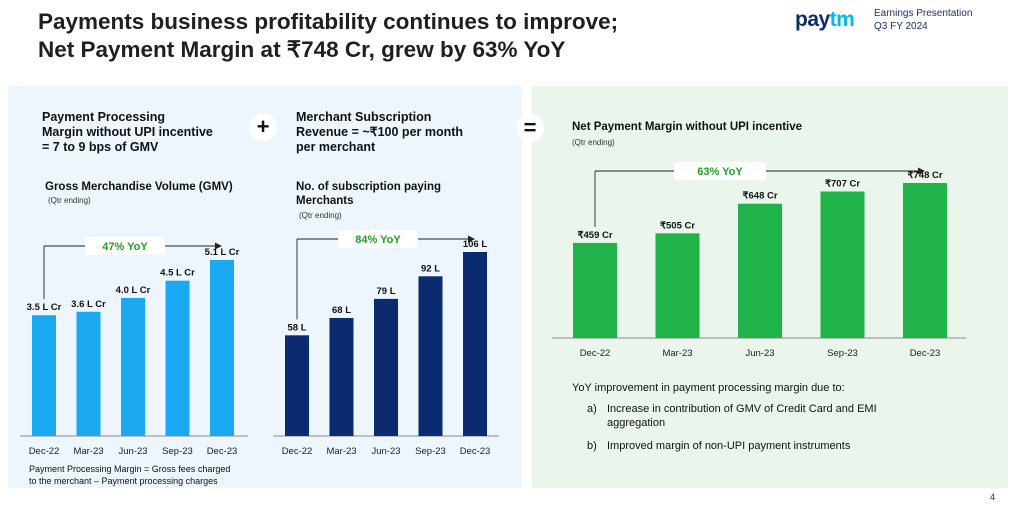 The height and width of the screenshot is (512, 1024). I want to click on subscription-heading-line-2: Revenue = ~₹100 per month, so click(380, 132).